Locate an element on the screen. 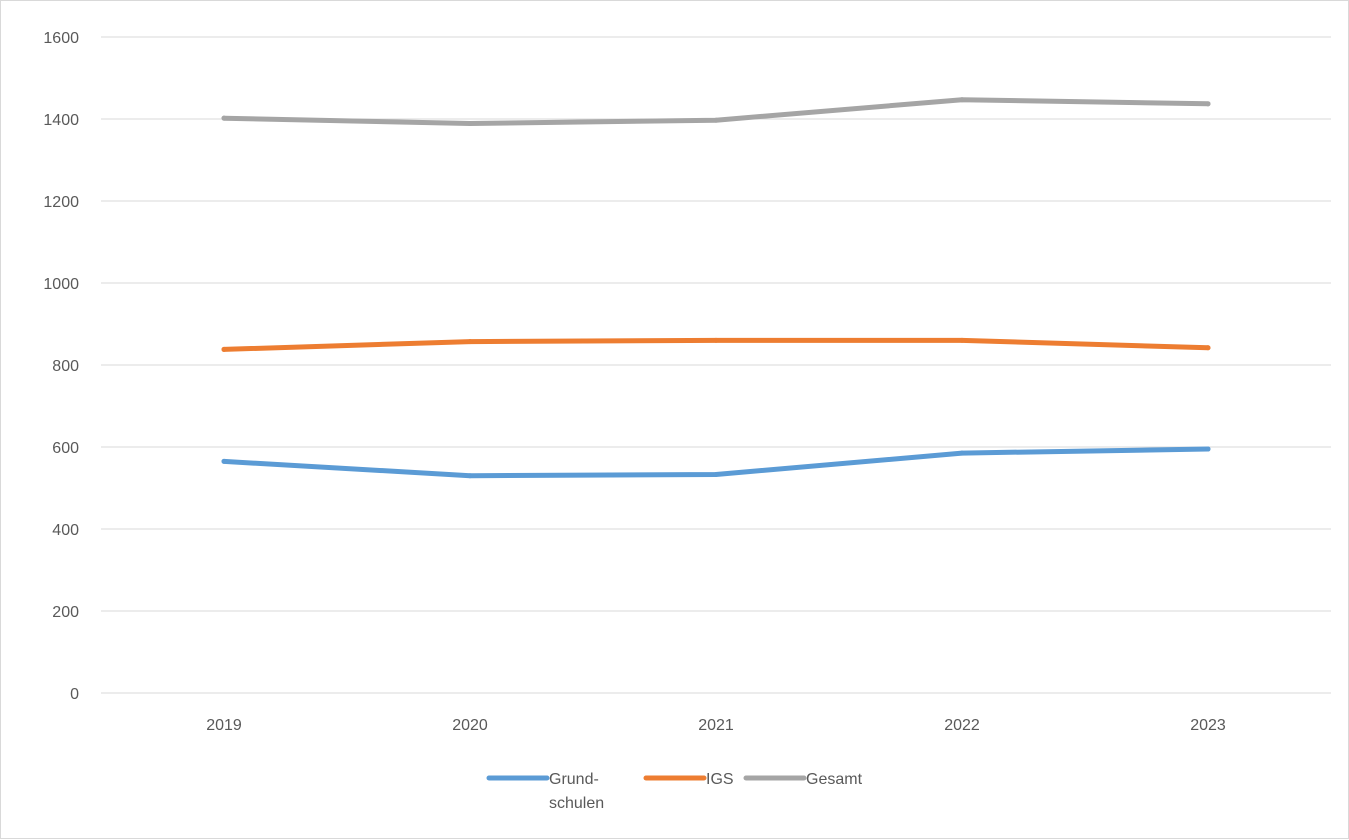 The image size is (1349, 840). y-tick-label: 800 is located at coordinates (65, 366).